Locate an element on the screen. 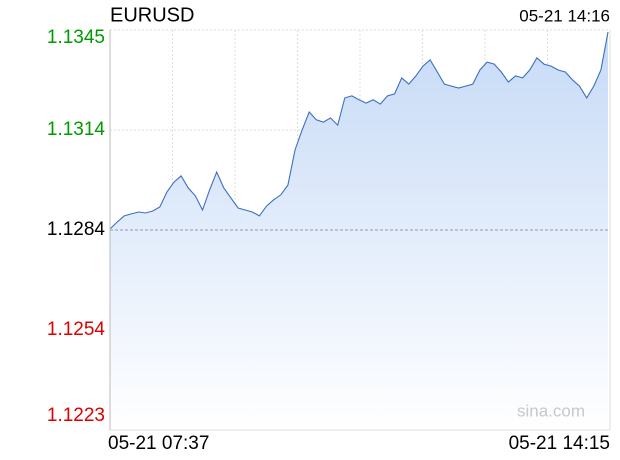 This screenshot has height=460, width=620. y-tick-label: 1.1254 is located at coordinates (76, 329).